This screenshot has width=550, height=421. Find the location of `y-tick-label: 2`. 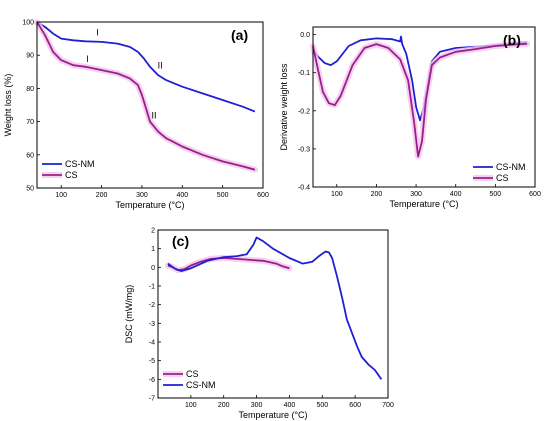

y-tick-label: 2 is located at coordinates (153, 231).